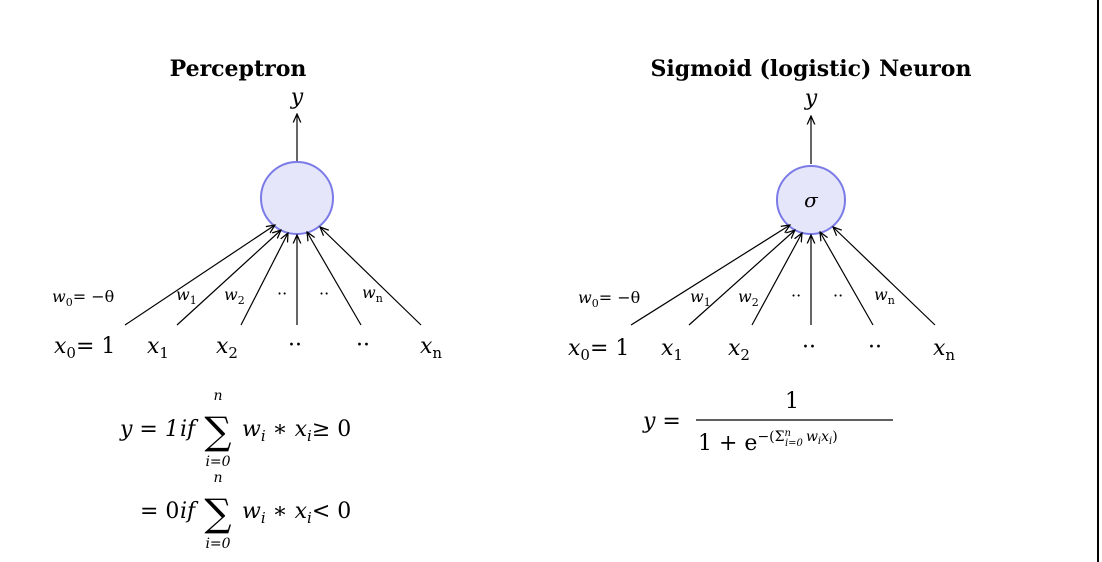 The image size is (1102, 562). I want to click on sigmoid-formula-denominator: 1 + e−(Σn i=0 wixi), so click(768, 442).